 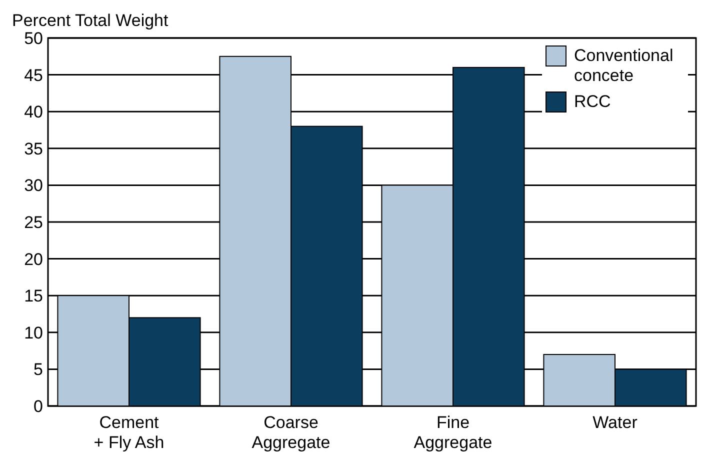 What do you see at coordinates (38, 370) in the screenshot?
I see `y-tick-label: 5` at bounding box center [38, 370].